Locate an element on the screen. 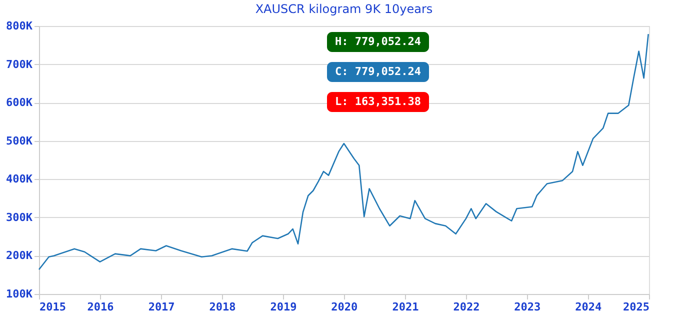 The image size is (680, 320). chart-title: XAUSCR kilogram 9K 10years is located at coordinates (344, 9).